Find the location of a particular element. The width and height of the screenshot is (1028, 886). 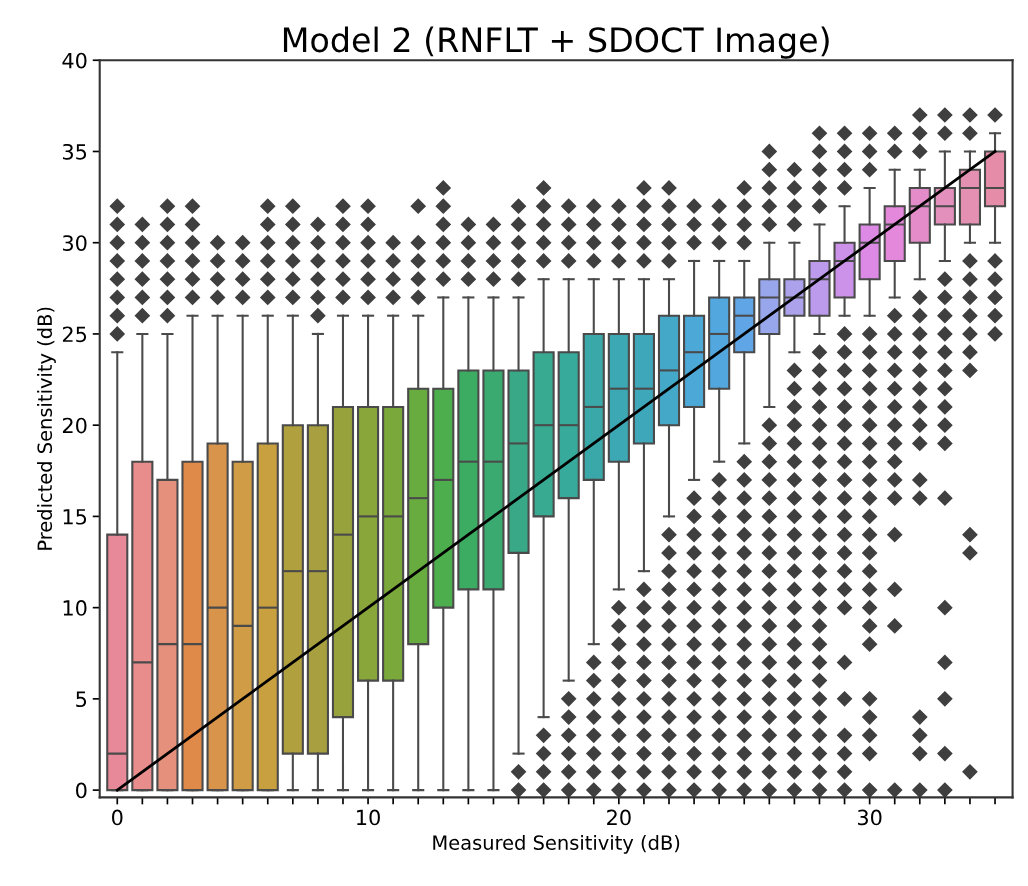

y-tick-label: 35 is located at coordinates (74, 151).